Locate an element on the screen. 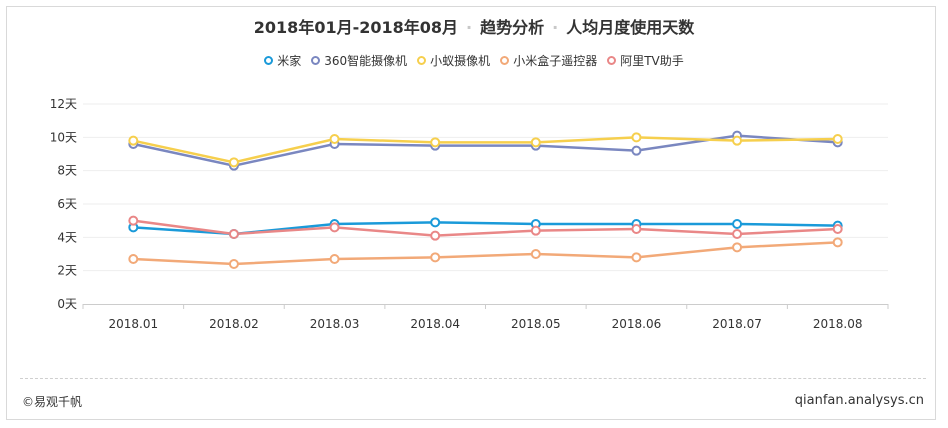  x-tick-label: 2018.08 is located at coordinates (838, 324).